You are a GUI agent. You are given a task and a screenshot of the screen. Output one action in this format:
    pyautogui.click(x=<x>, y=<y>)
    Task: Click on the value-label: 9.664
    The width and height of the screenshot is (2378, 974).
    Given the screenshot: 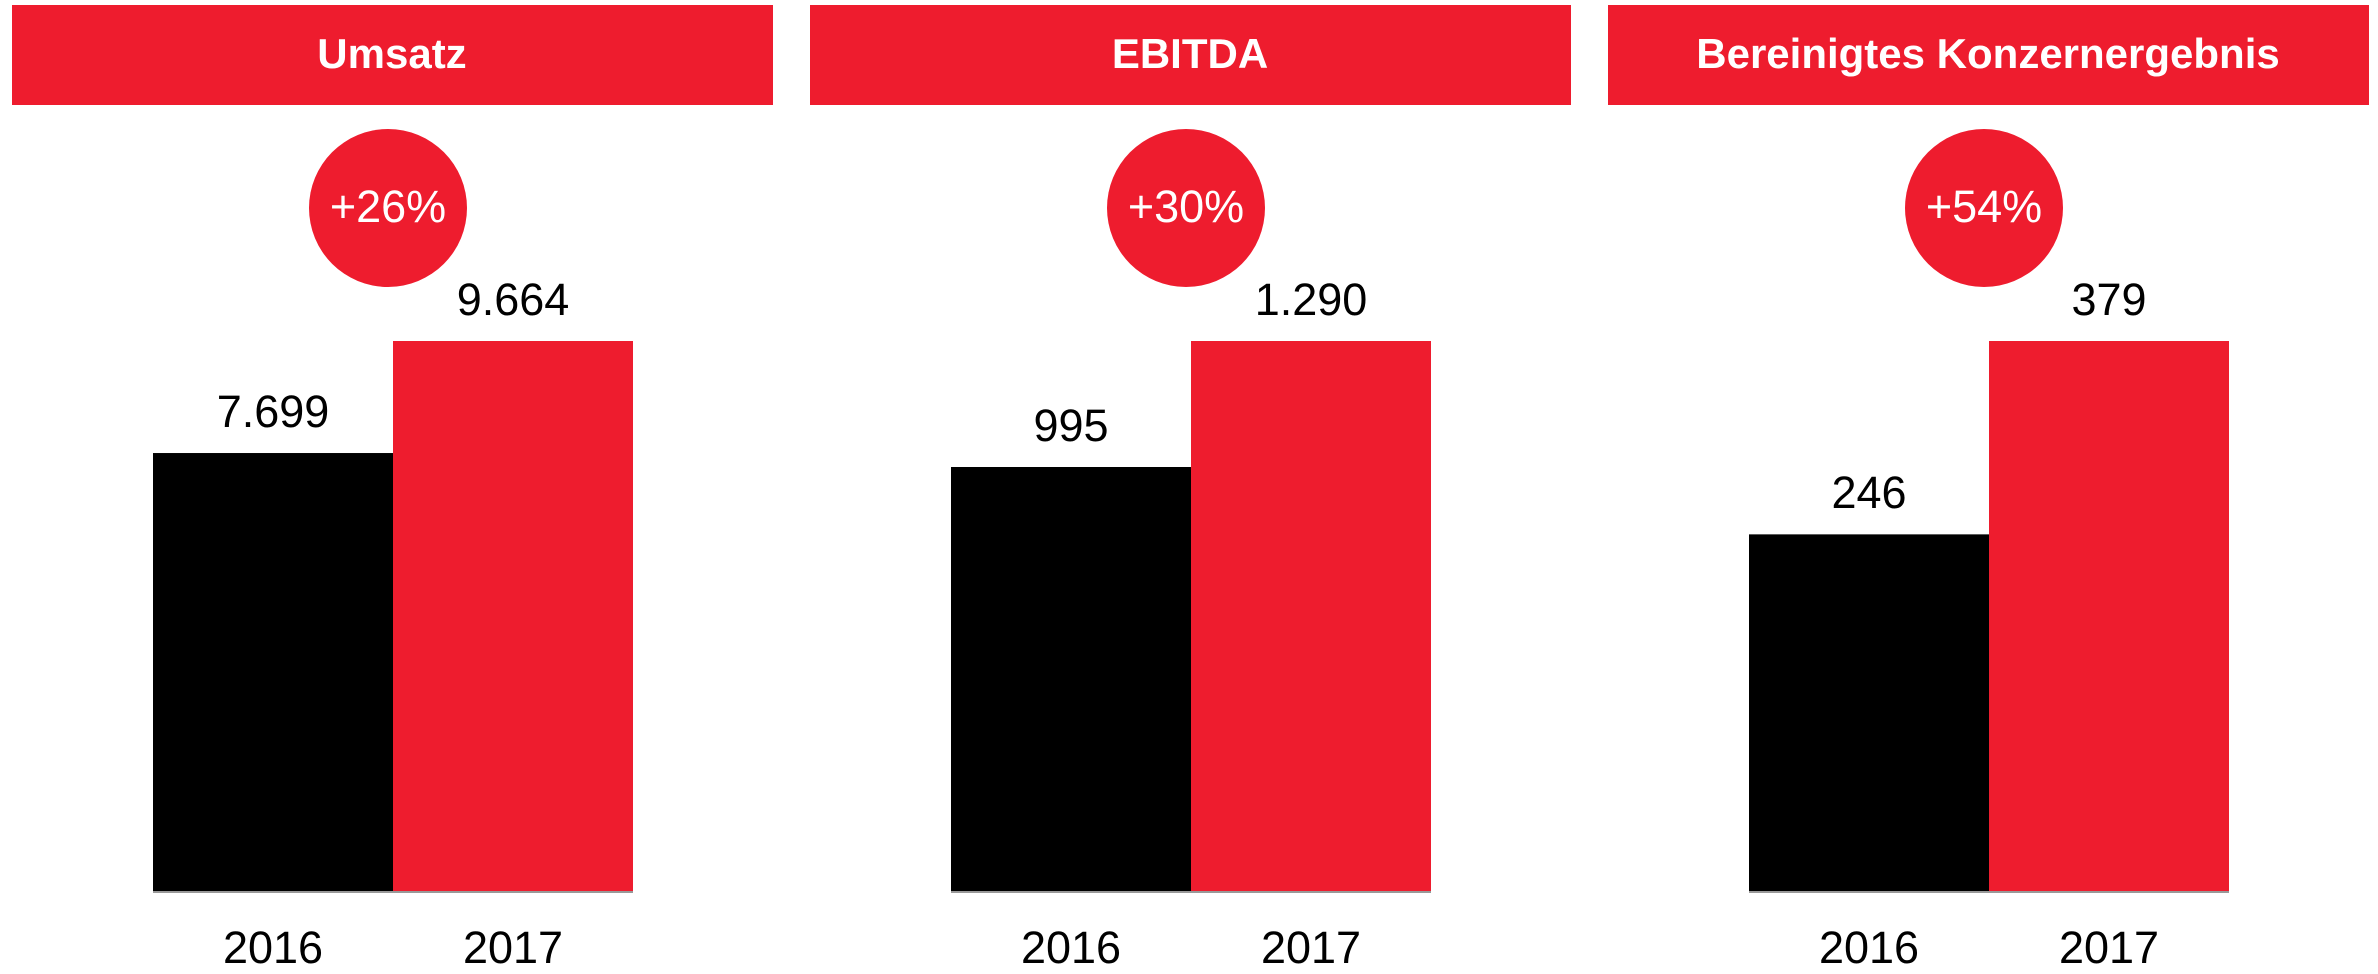 What is the action you would take?
    pyautogui.click(x=513, y=299)
    